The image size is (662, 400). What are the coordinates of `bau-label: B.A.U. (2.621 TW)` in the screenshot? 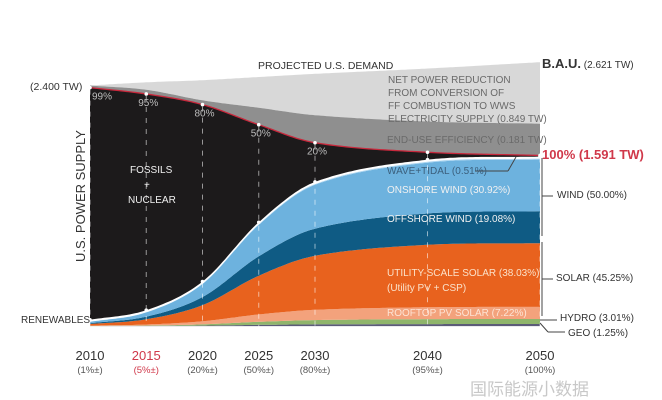 It's located at (588, 63).